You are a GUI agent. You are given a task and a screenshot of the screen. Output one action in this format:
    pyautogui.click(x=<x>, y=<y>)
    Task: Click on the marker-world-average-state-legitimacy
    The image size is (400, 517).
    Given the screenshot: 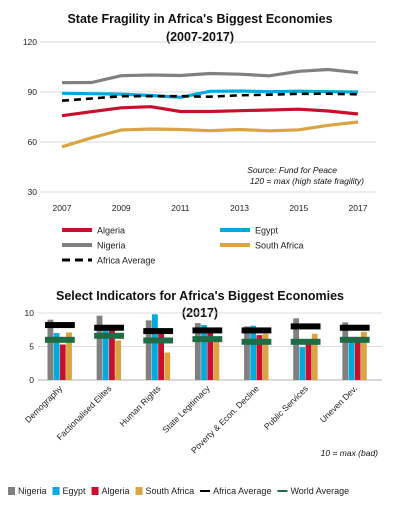 What is the action you would take?
    pyautogui.click(x=207, y=339)
    